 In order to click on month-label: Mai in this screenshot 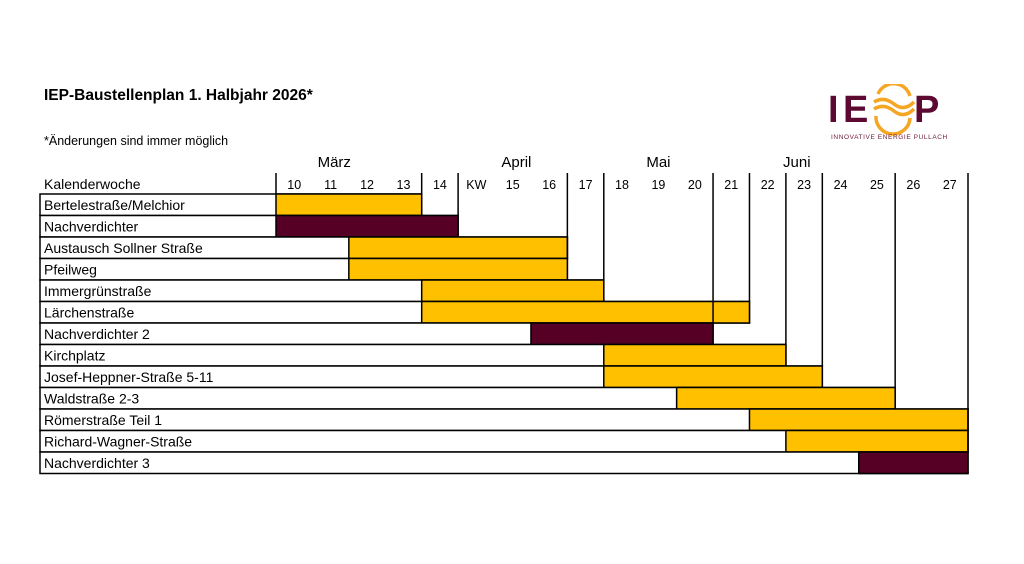, I will do `click(658, 162)`.